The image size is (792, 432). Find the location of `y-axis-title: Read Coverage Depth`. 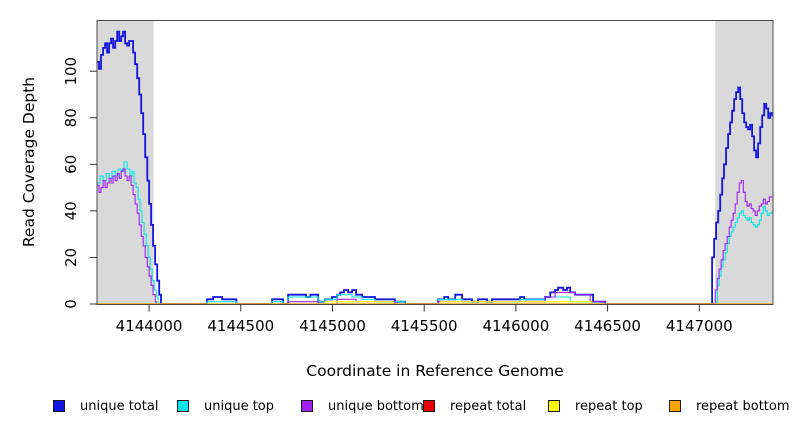

y-axis-title: Read Coverage Depth is located at coordinates (29, 162).